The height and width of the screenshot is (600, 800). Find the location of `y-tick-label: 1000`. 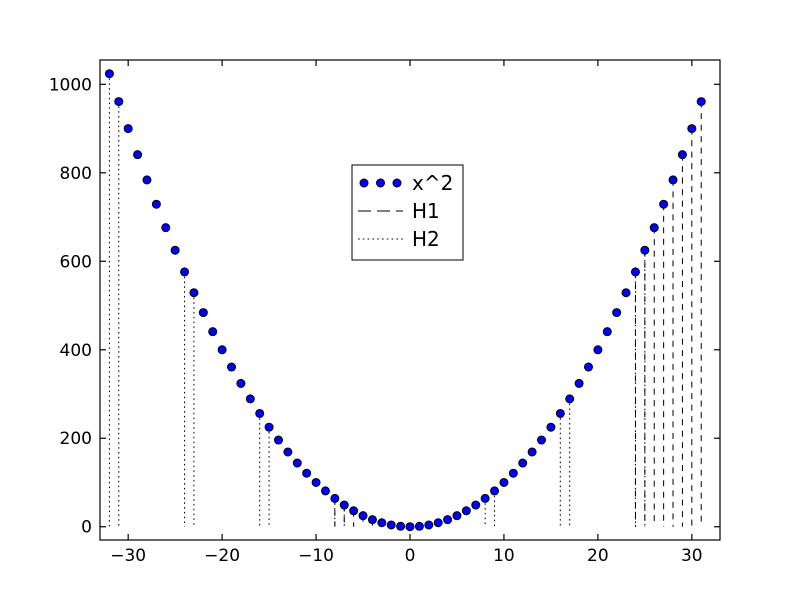

y-tick-label: 1000 is located at coordinates (70, 85).